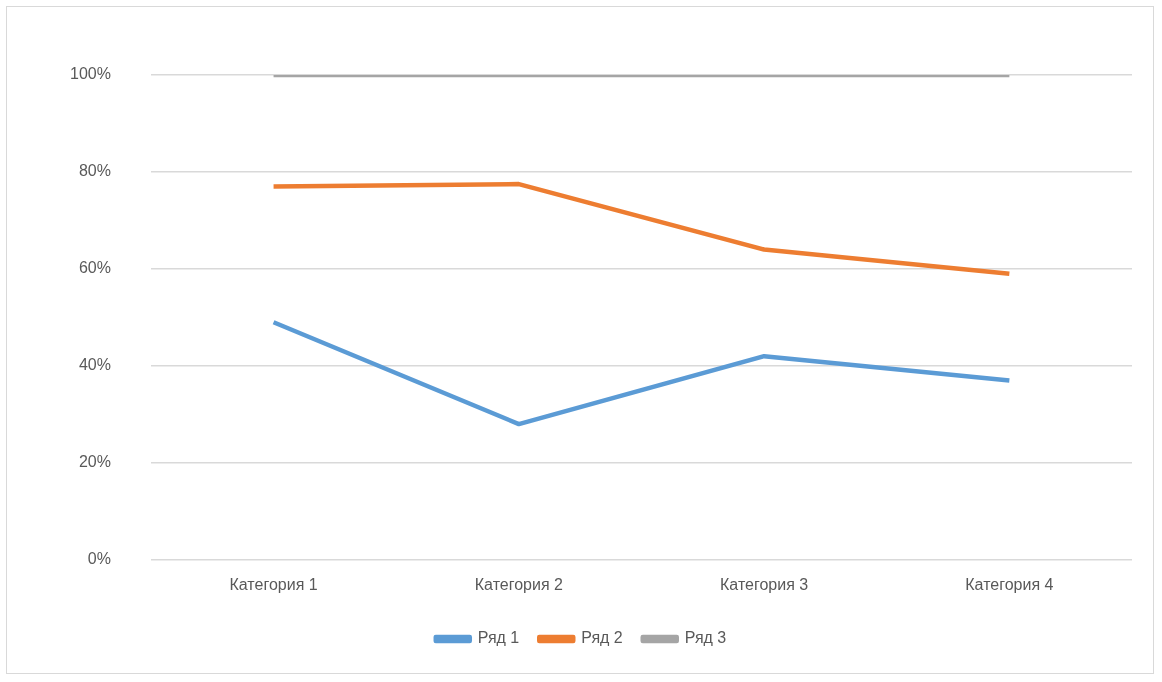  What do you see at coordinates (705, 638) in the screenshot?
I see `legend-label: Ряд 3` at bounding box center [705, 638].